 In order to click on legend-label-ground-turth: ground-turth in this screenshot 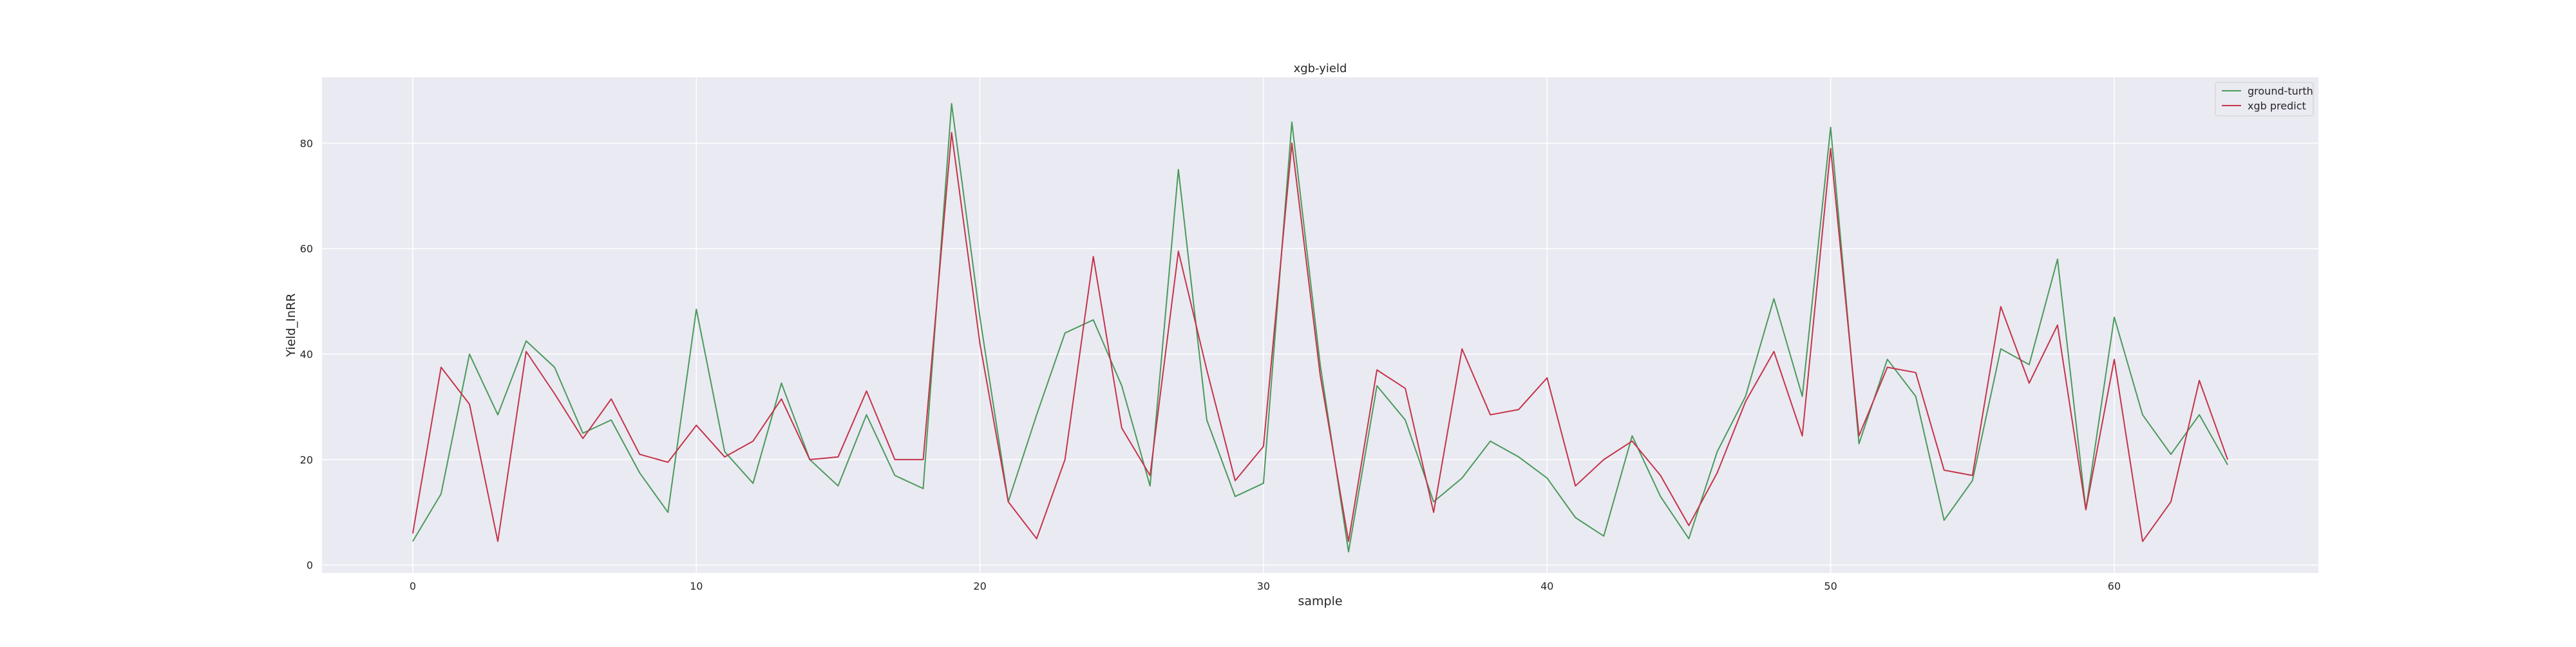, I will do `click(2280, 91)`.